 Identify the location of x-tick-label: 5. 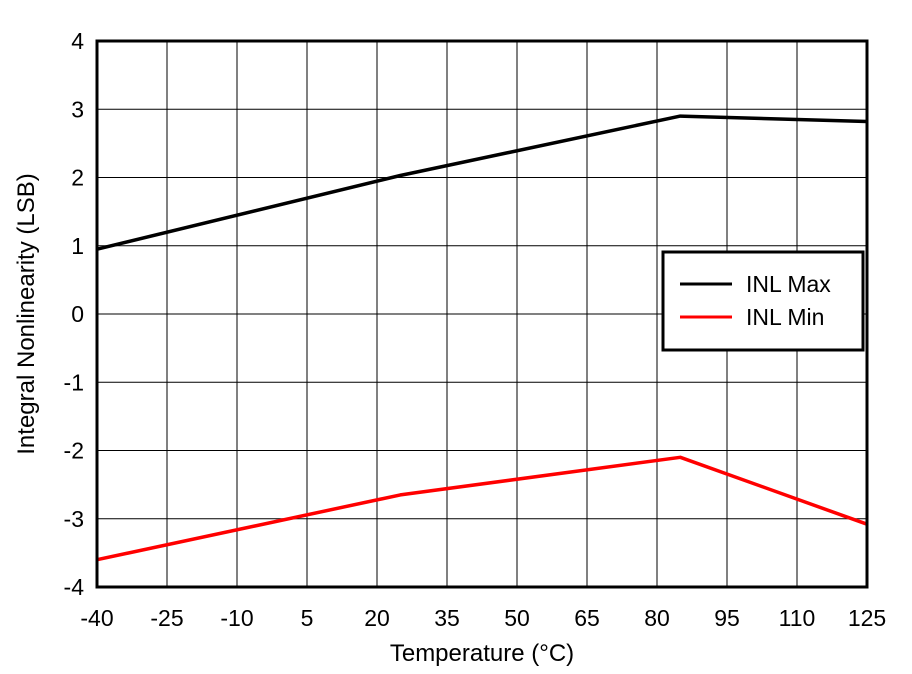
(307, 618).